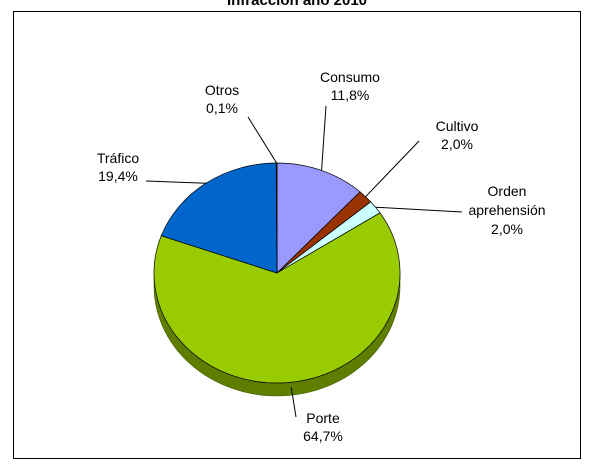 This screenshot has width=594, height=472. I want to click on leader-line-orden-aprehensión, so click(419, 209).